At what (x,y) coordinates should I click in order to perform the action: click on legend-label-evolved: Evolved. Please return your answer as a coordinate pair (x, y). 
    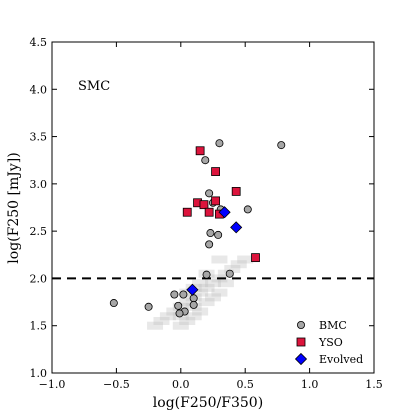
    Looking at the image, I should click on (341, 359).